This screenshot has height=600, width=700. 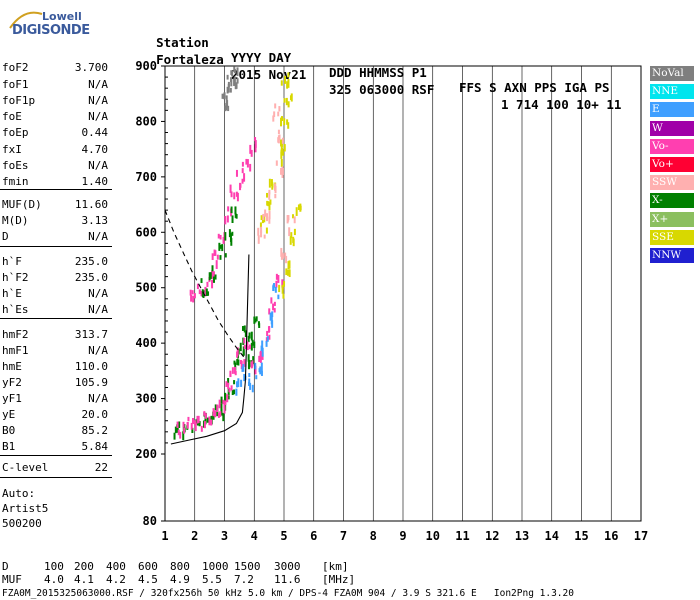 I want to click on param-row-fmin: fmin 1.40, so click(x=55, y=182).